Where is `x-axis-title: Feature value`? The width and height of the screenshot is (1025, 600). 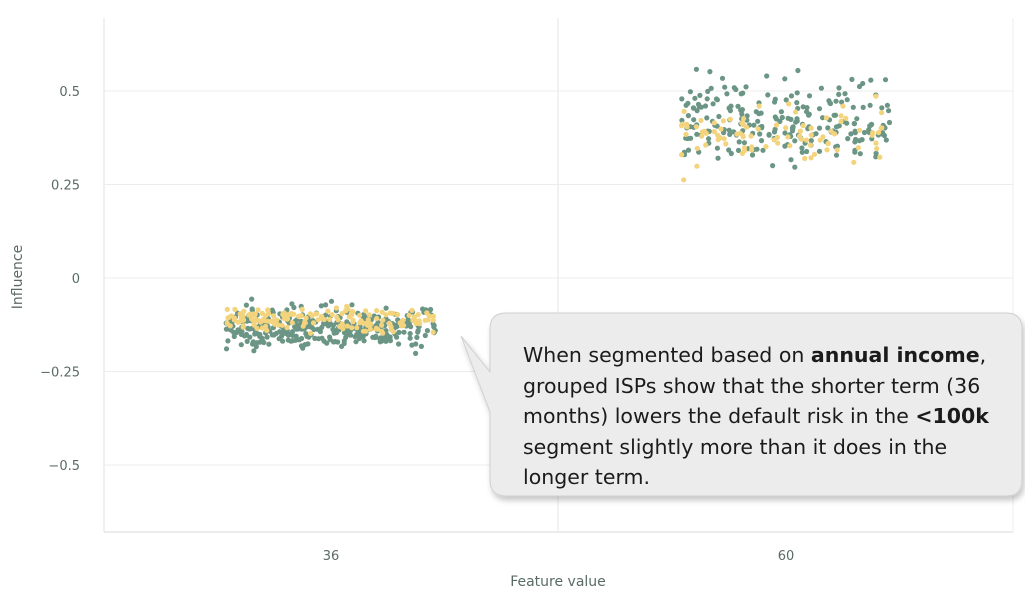
x-axis-title: Feature value is located at coordinates (558, 582).